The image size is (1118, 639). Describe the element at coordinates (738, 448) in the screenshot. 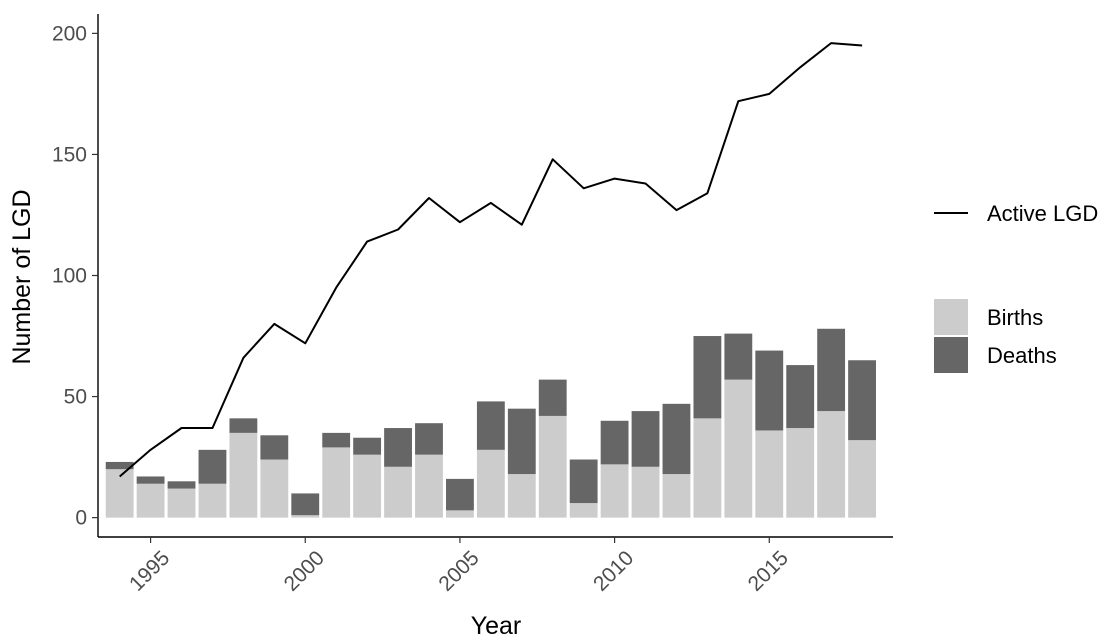

I see `bar-births-2014` at that location.